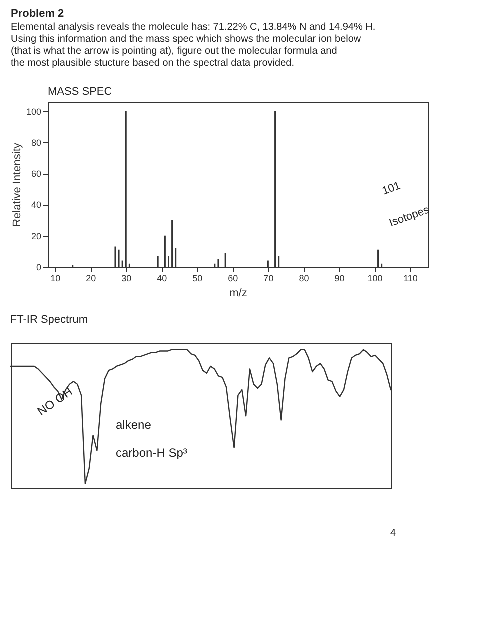 This screenshot has width=480, height=640. Describe the element at coordinates (162, 279) in the screenshot. I see `x-tick-label: 40` at that location.